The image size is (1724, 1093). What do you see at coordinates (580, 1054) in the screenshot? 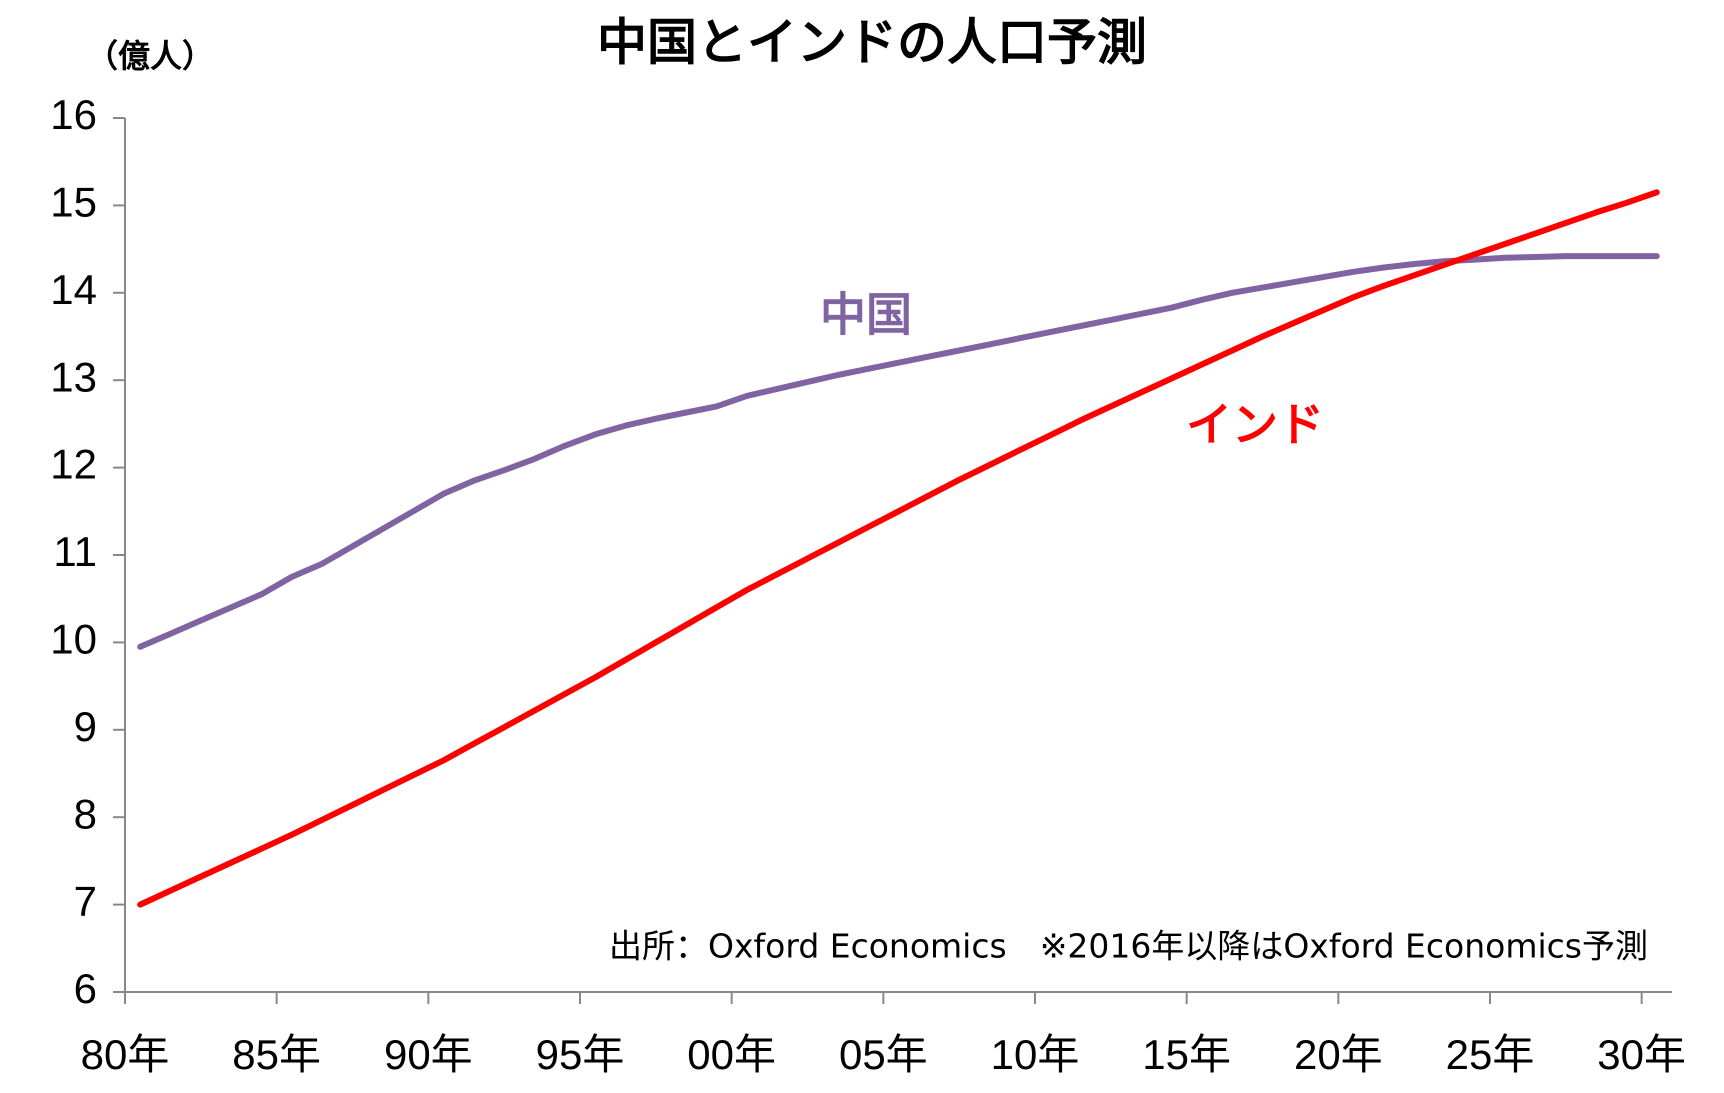
I see `x-tick-label: 95年` at bounding box center [580, 1054].